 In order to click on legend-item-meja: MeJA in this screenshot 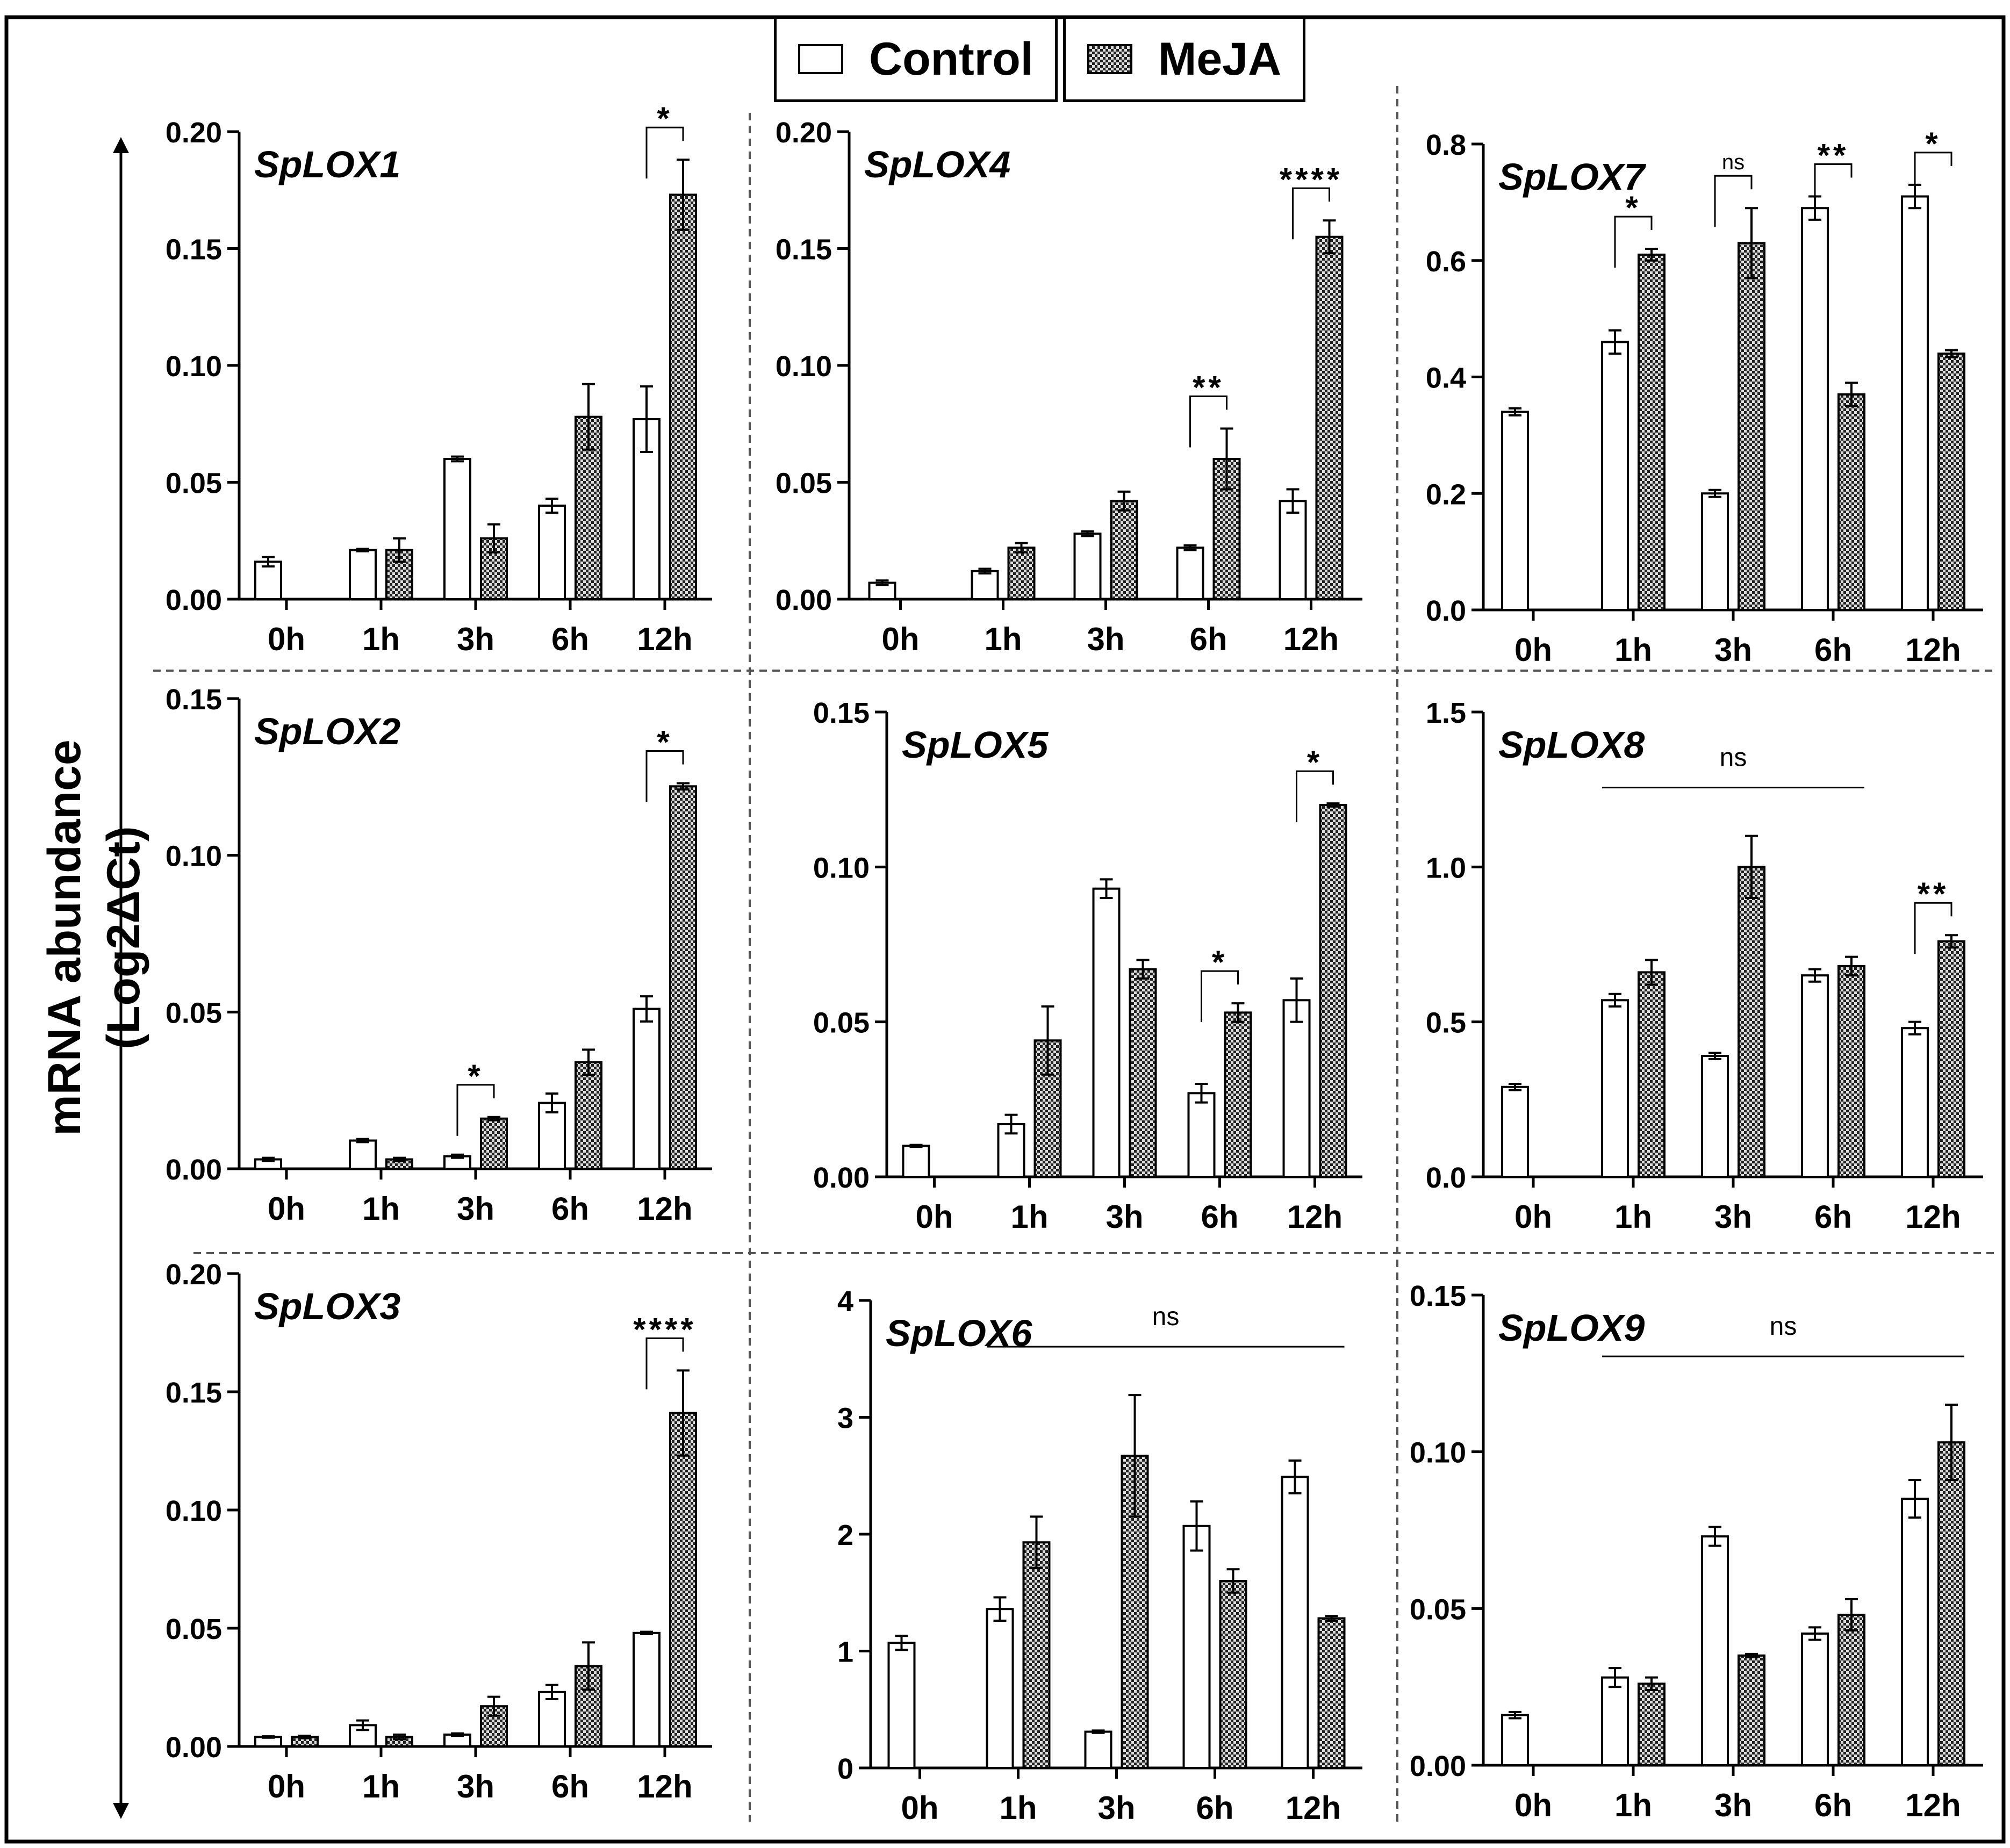, I will do `click(1184, 59)`.